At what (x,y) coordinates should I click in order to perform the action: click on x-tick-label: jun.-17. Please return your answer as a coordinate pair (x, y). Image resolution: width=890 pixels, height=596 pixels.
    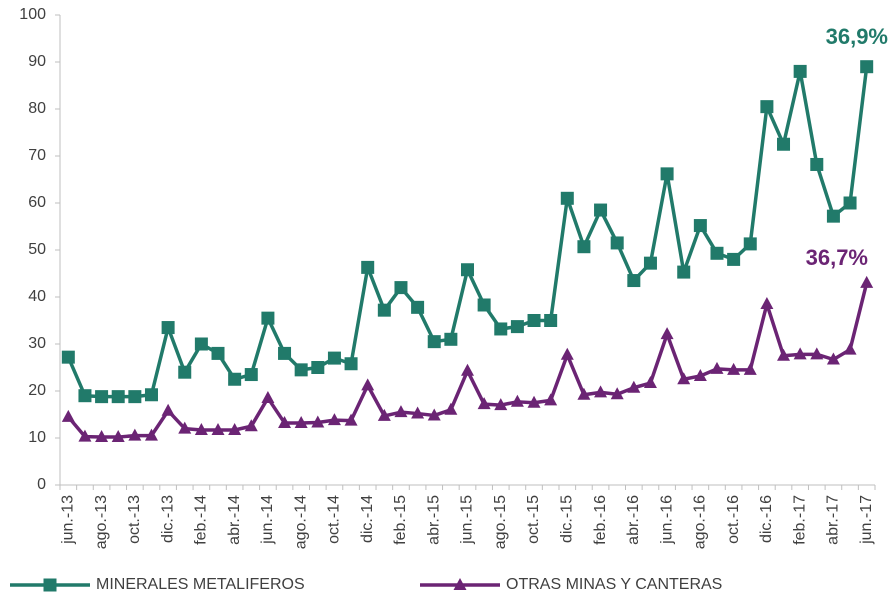
    Looking at the image, I should click on (866, 520).